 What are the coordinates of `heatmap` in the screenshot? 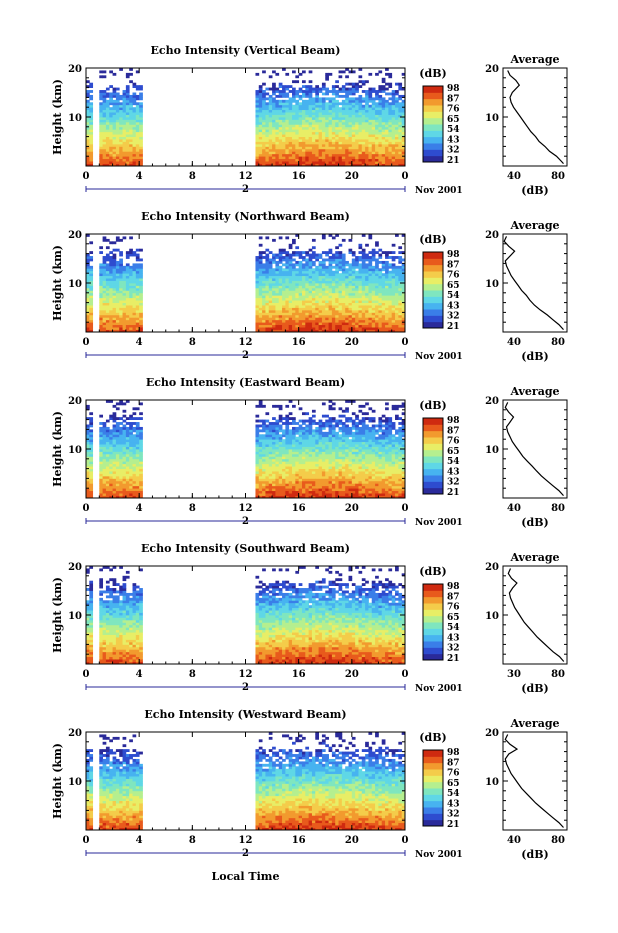 It's located at (245, 283).